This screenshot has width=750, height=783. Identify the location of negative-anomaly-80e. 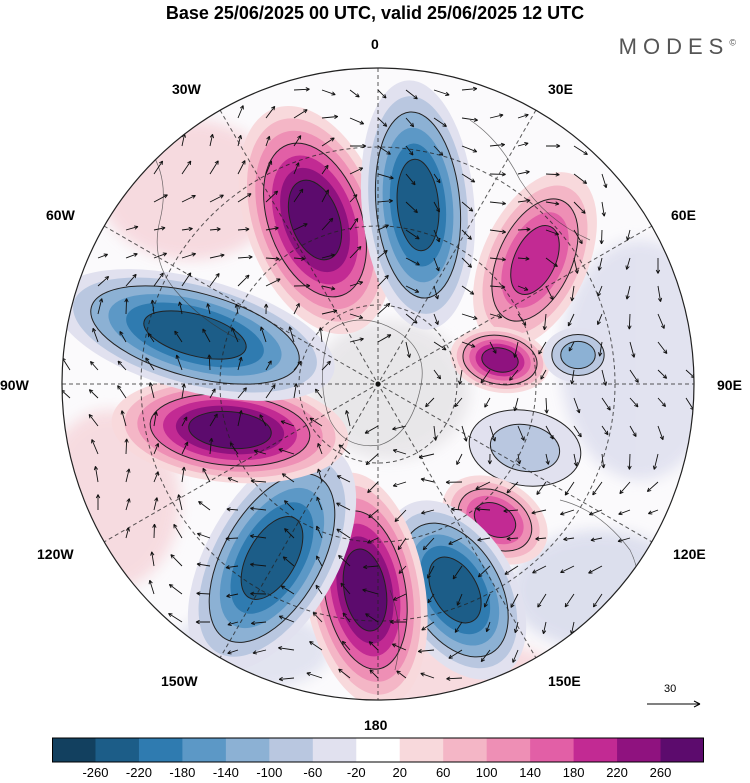
(578, 355).